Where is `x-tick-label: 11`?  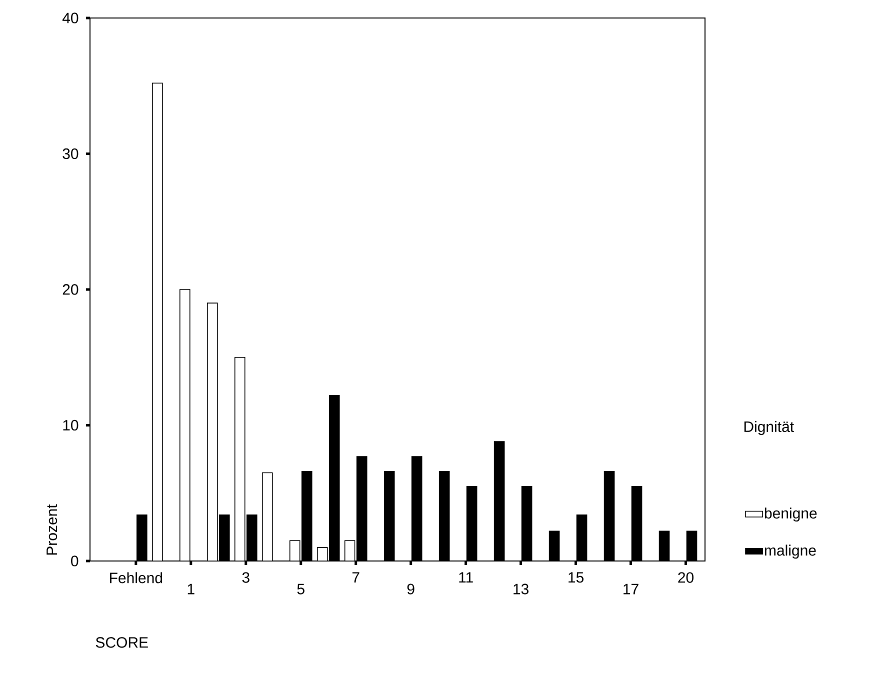 x-tick-label: 11 is located at coordinates (466, 577).